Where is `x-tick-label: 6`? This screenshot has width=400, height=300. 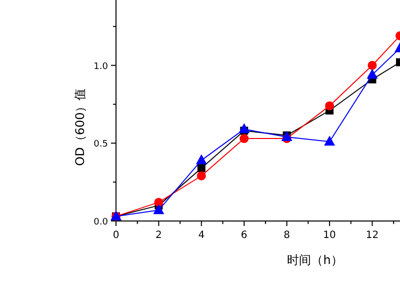 x-tick-label: 6 is located at coordinates (244, 235).